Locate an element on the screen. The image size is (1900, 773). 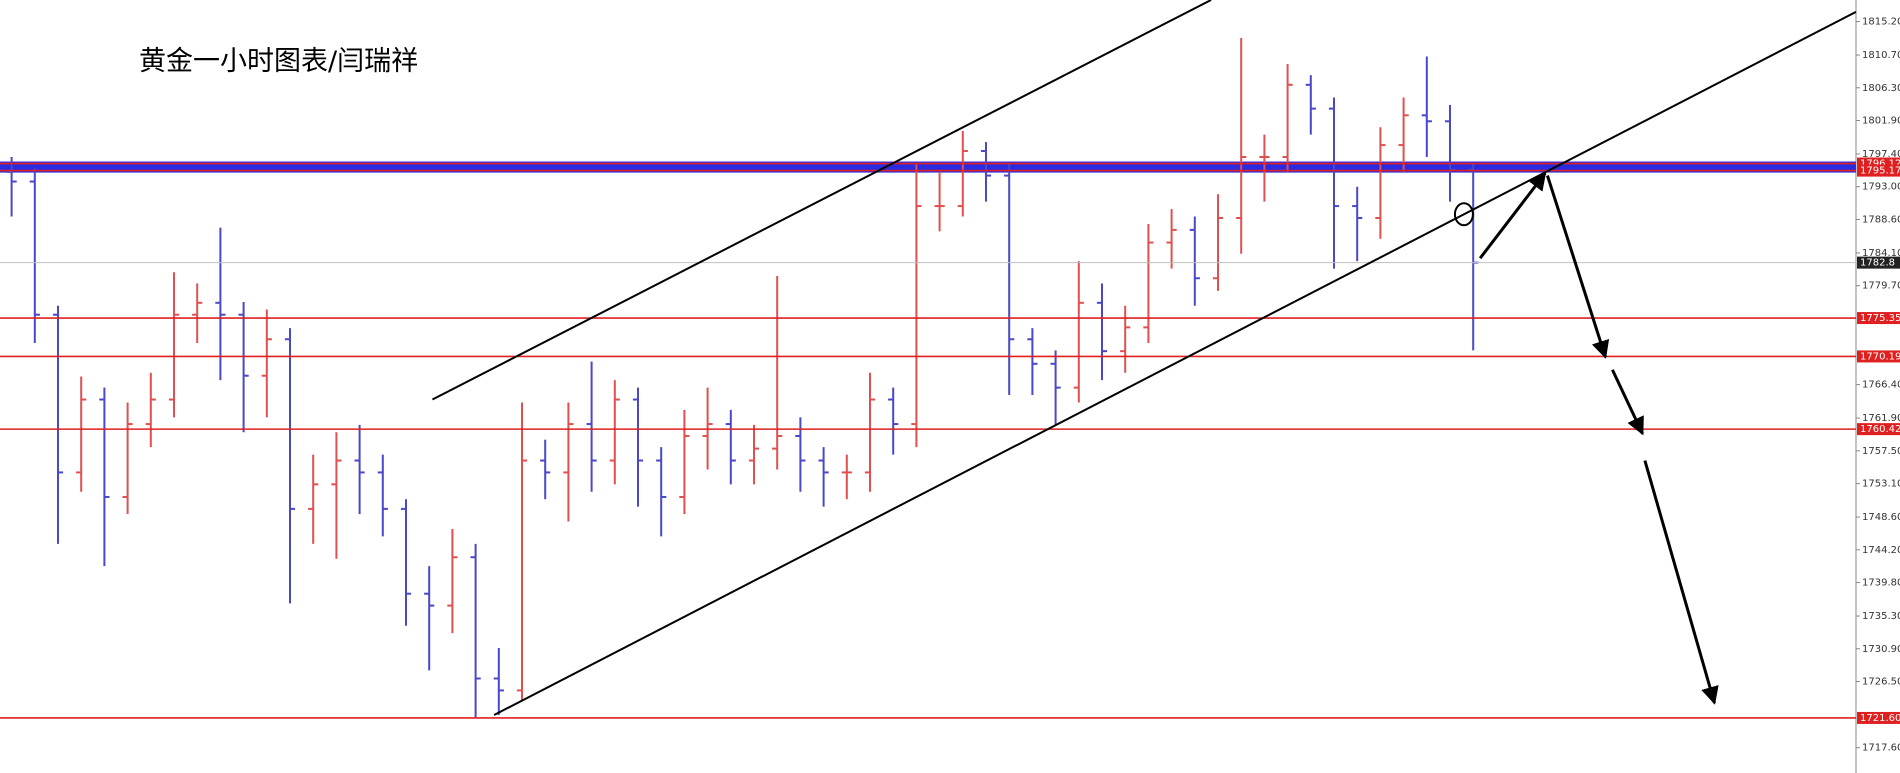
y-tick-label: 1748.60 is located at coordinates (1881, 517).